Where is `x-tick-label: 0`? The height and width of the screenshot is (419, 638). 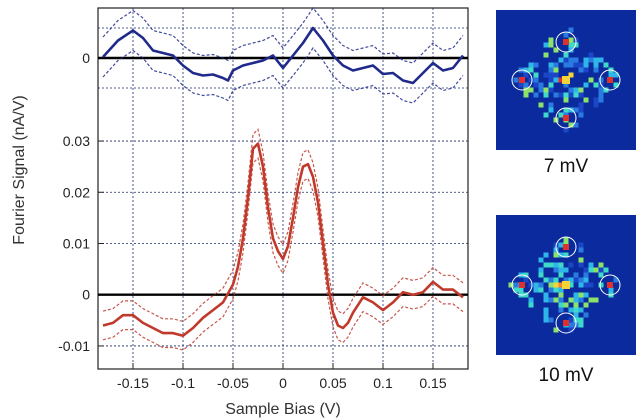 x-tick-label: 0 is located at coordinates (283, 383).